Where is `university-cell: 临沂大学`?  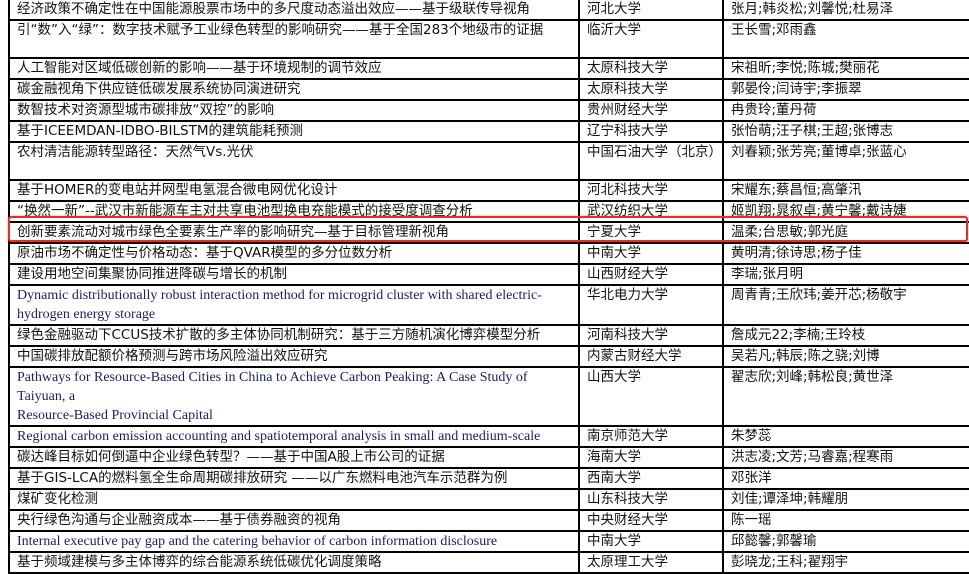
university-cell: 临沂大学 is located at coordinates (651, 39).